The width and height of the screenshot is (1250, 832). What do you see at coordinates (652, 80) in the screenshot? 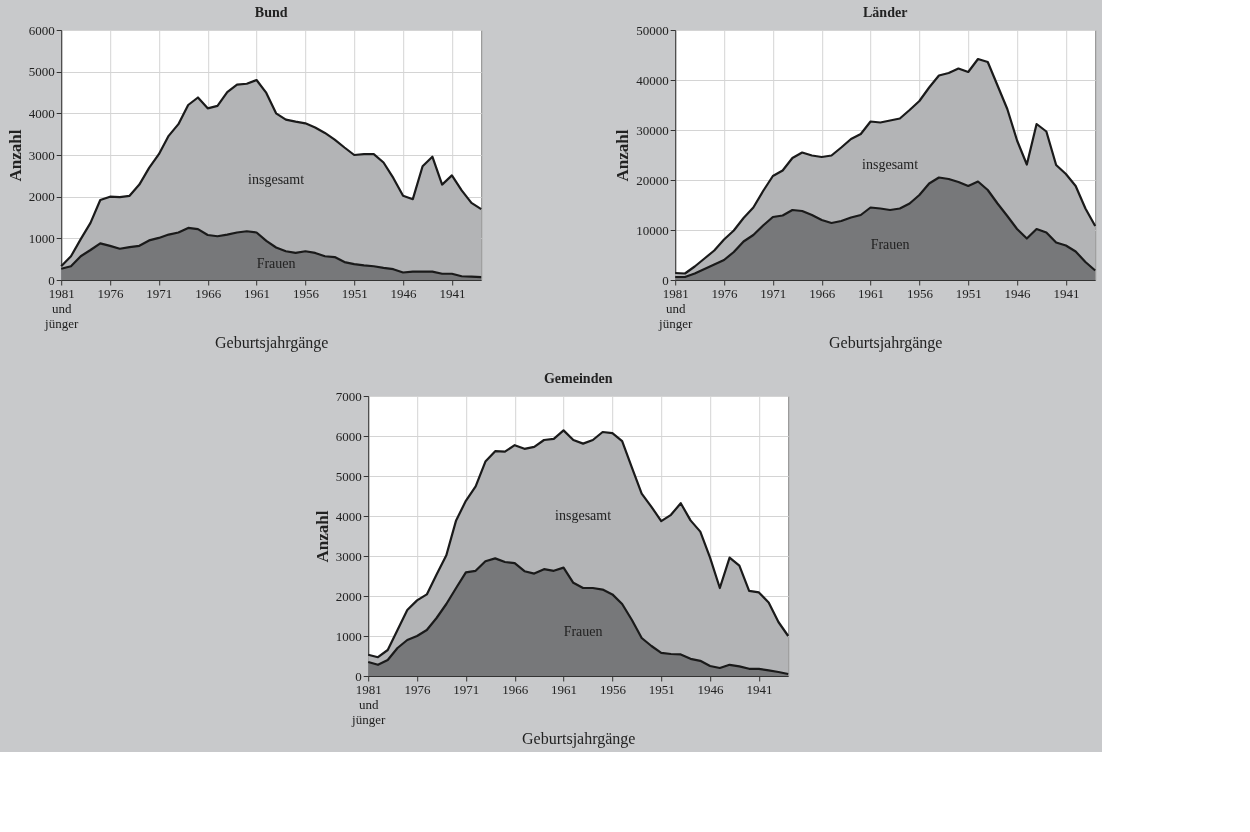
I see `y-tick-label: 40000` at bounding box center [652, 80].